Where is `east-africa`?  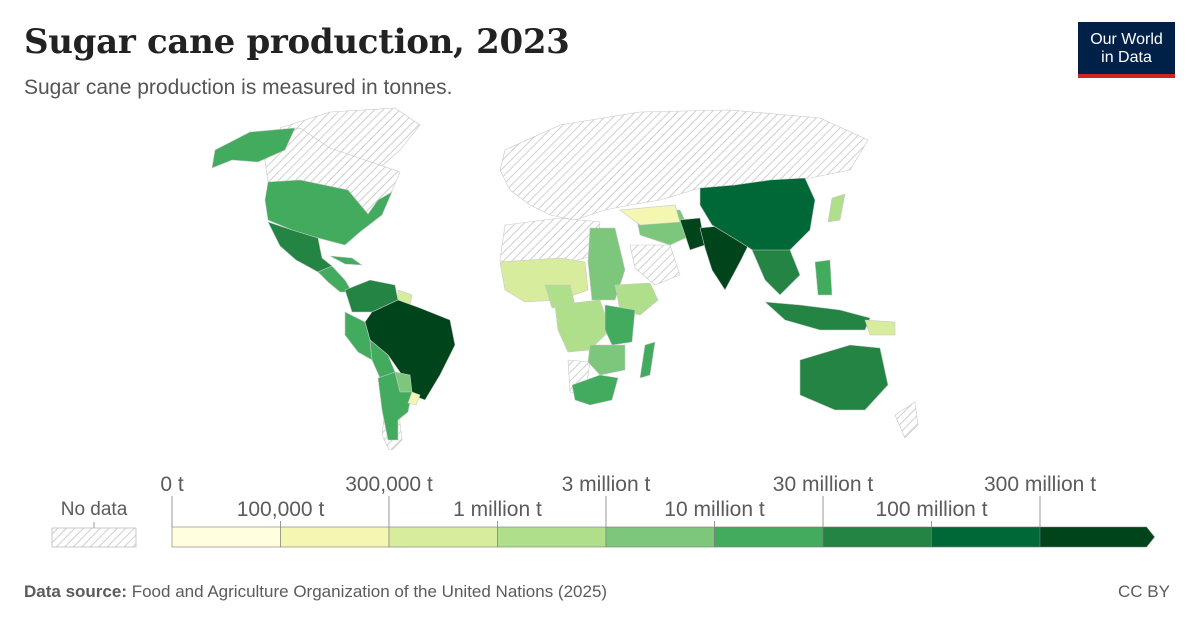
east-africa is located at coordinates (620, 325).